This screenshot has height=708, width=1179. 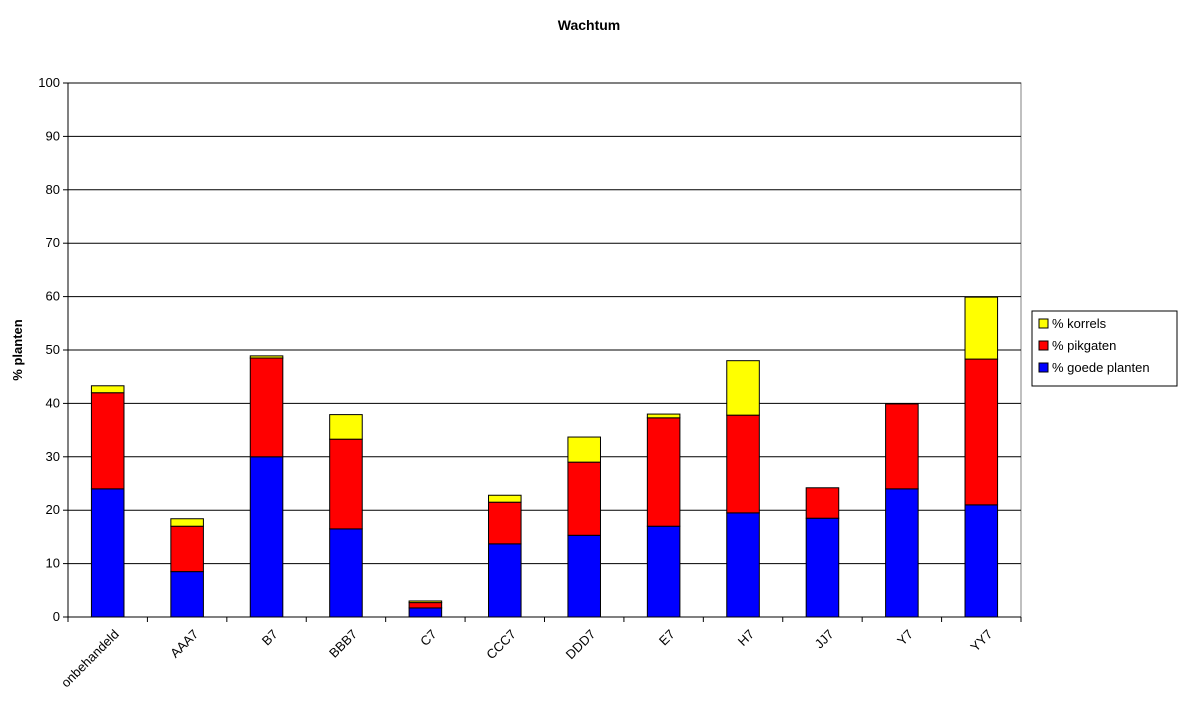 What do you see at coordinates (56, 616) in the screenshot?
I see `y-tick-label: 0` at bounding box center [56, 616].